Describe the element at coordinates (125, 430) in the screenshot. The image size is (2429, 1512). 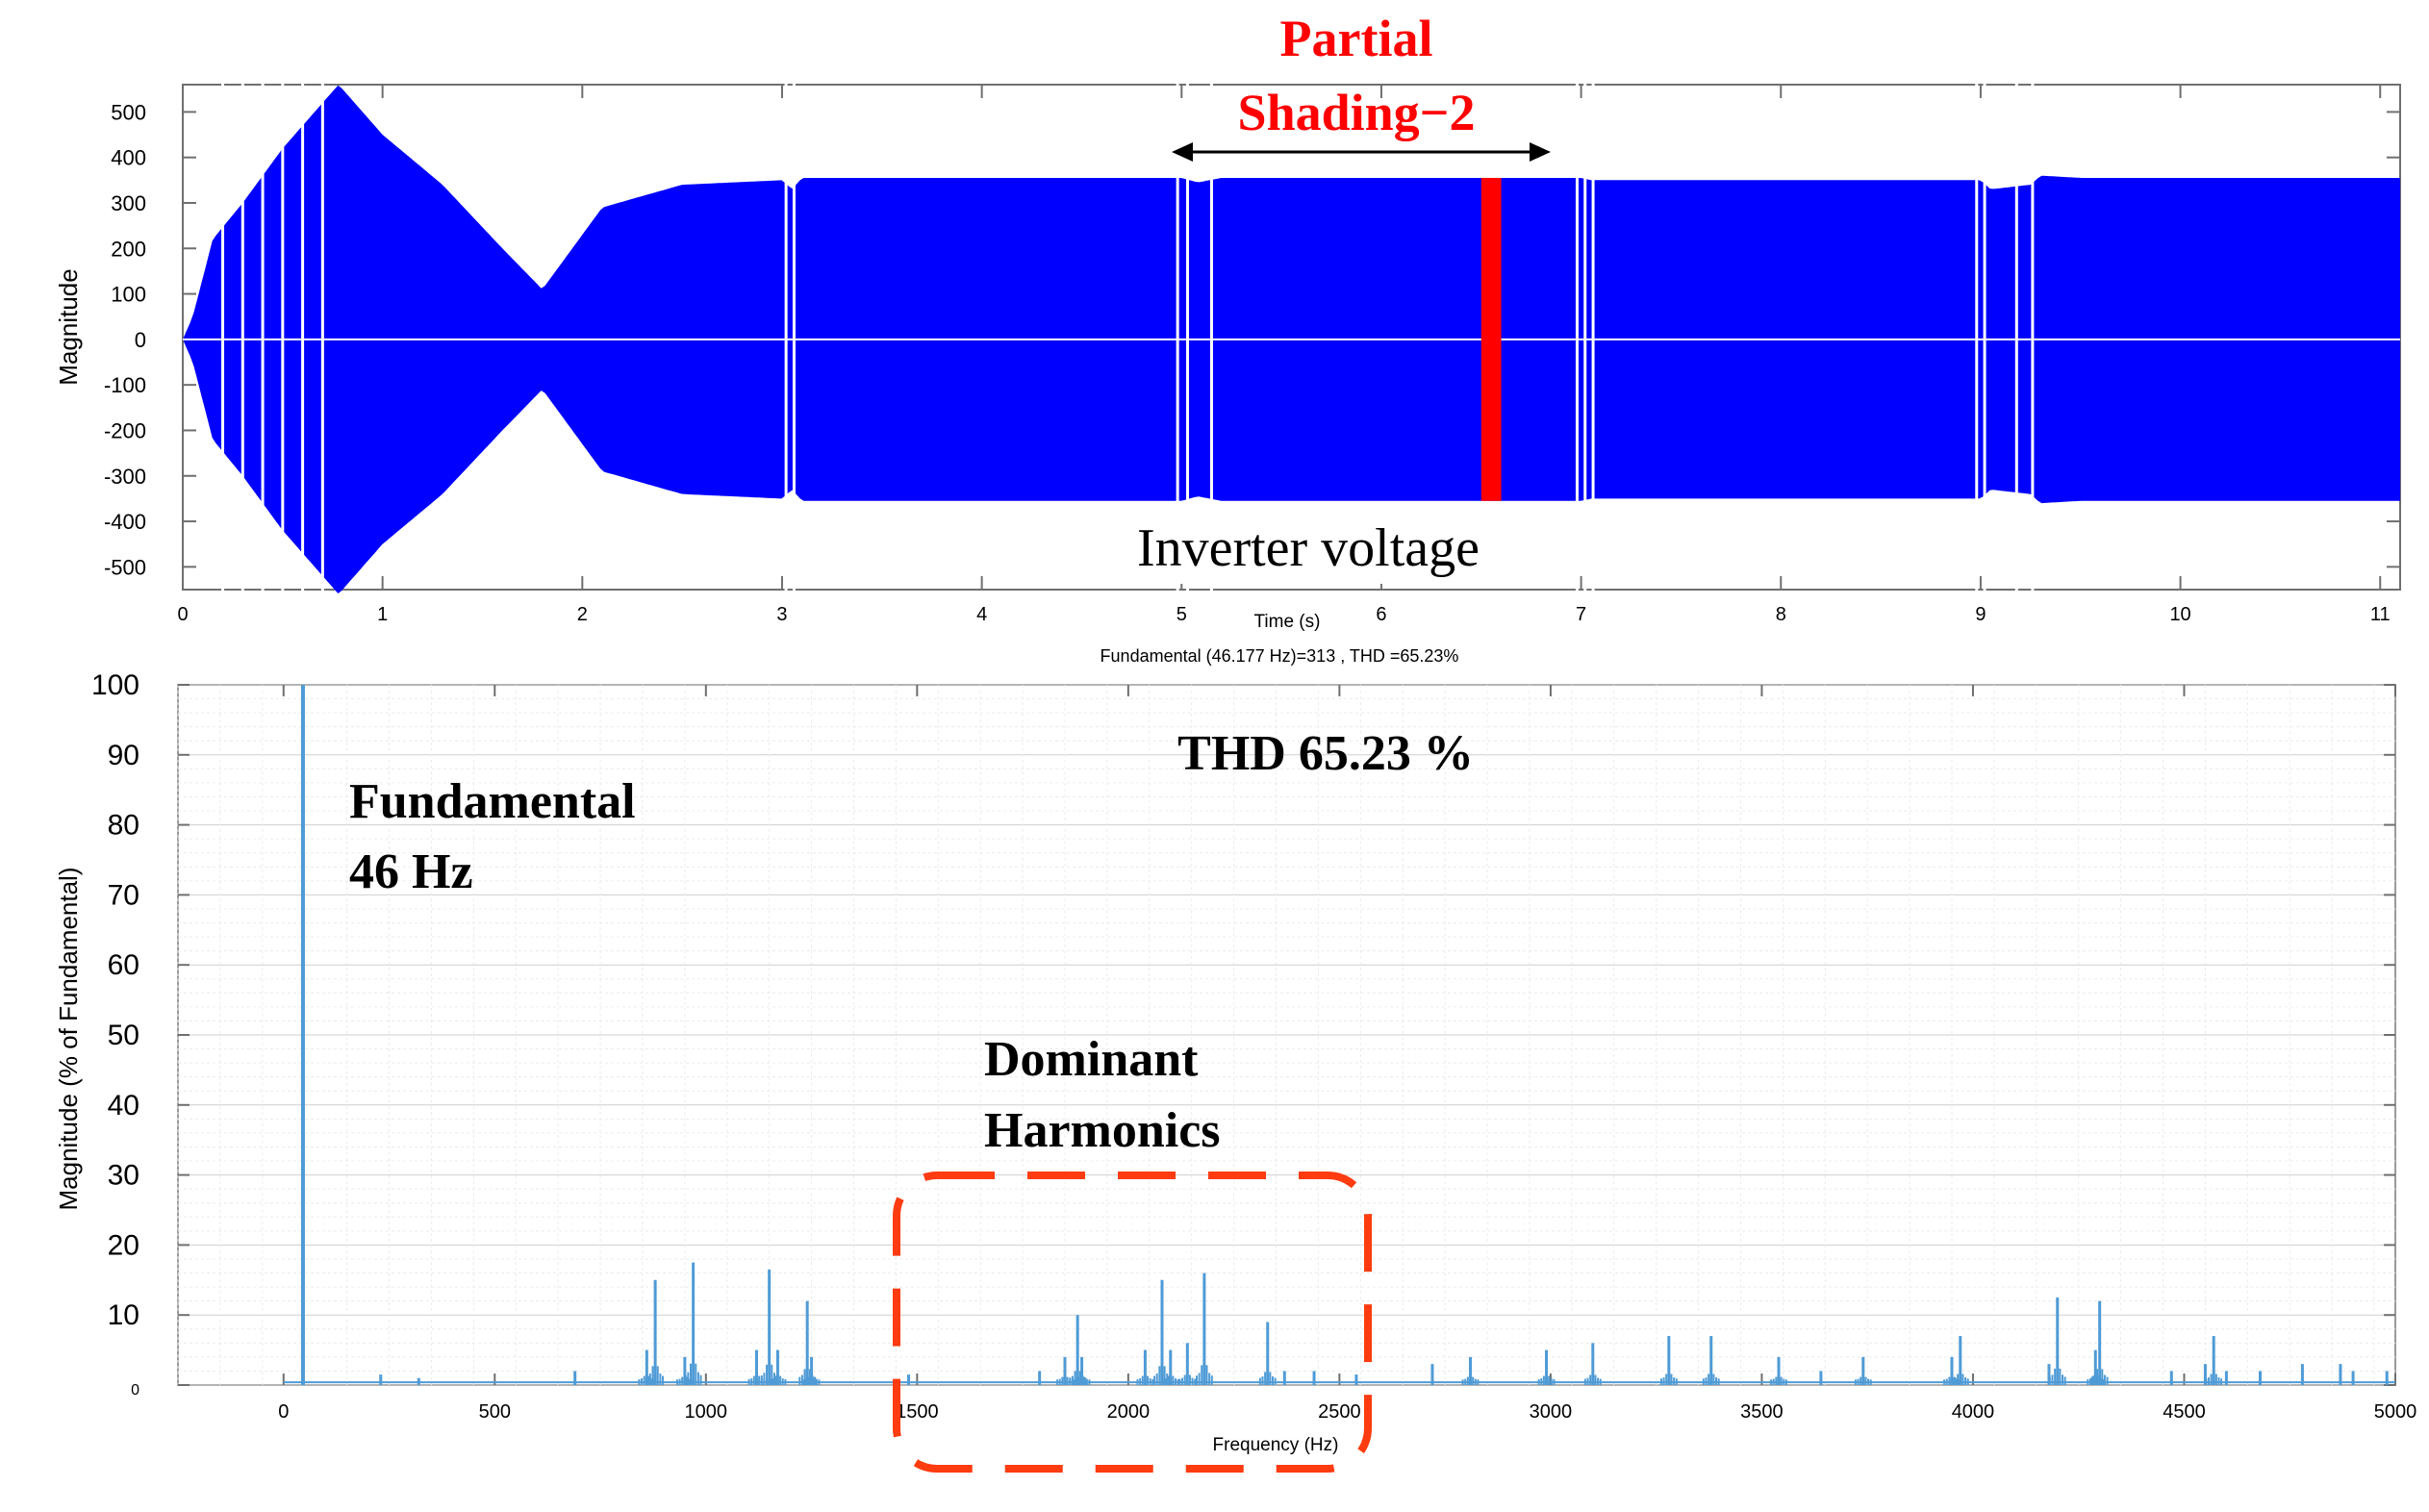
I see `top-y-tick-label: -200` at that location.